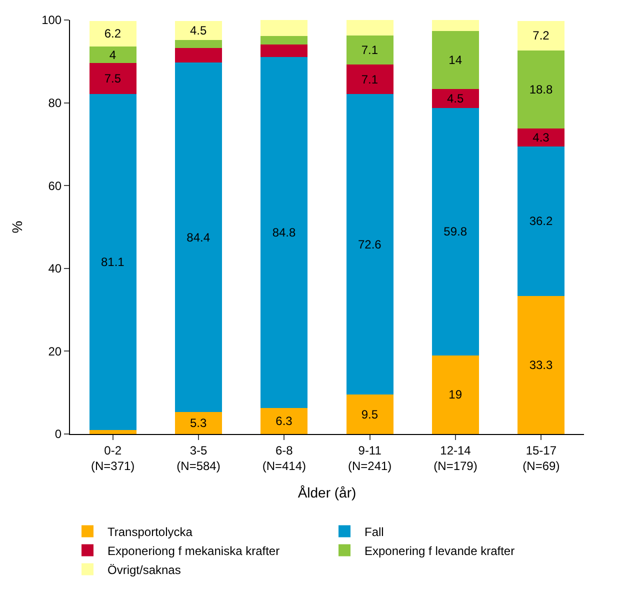 The height and width of the screenshot is (596, 624). I want to click on data-label: 84.4, so click(198, 237).